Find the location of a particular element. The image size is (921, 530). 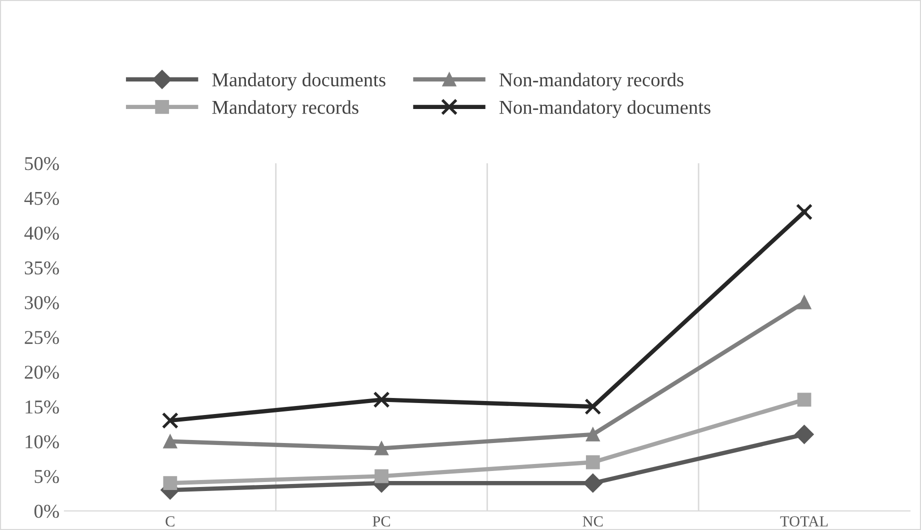

legend-label: Mandatory documents is located at coordinates (299, 81).